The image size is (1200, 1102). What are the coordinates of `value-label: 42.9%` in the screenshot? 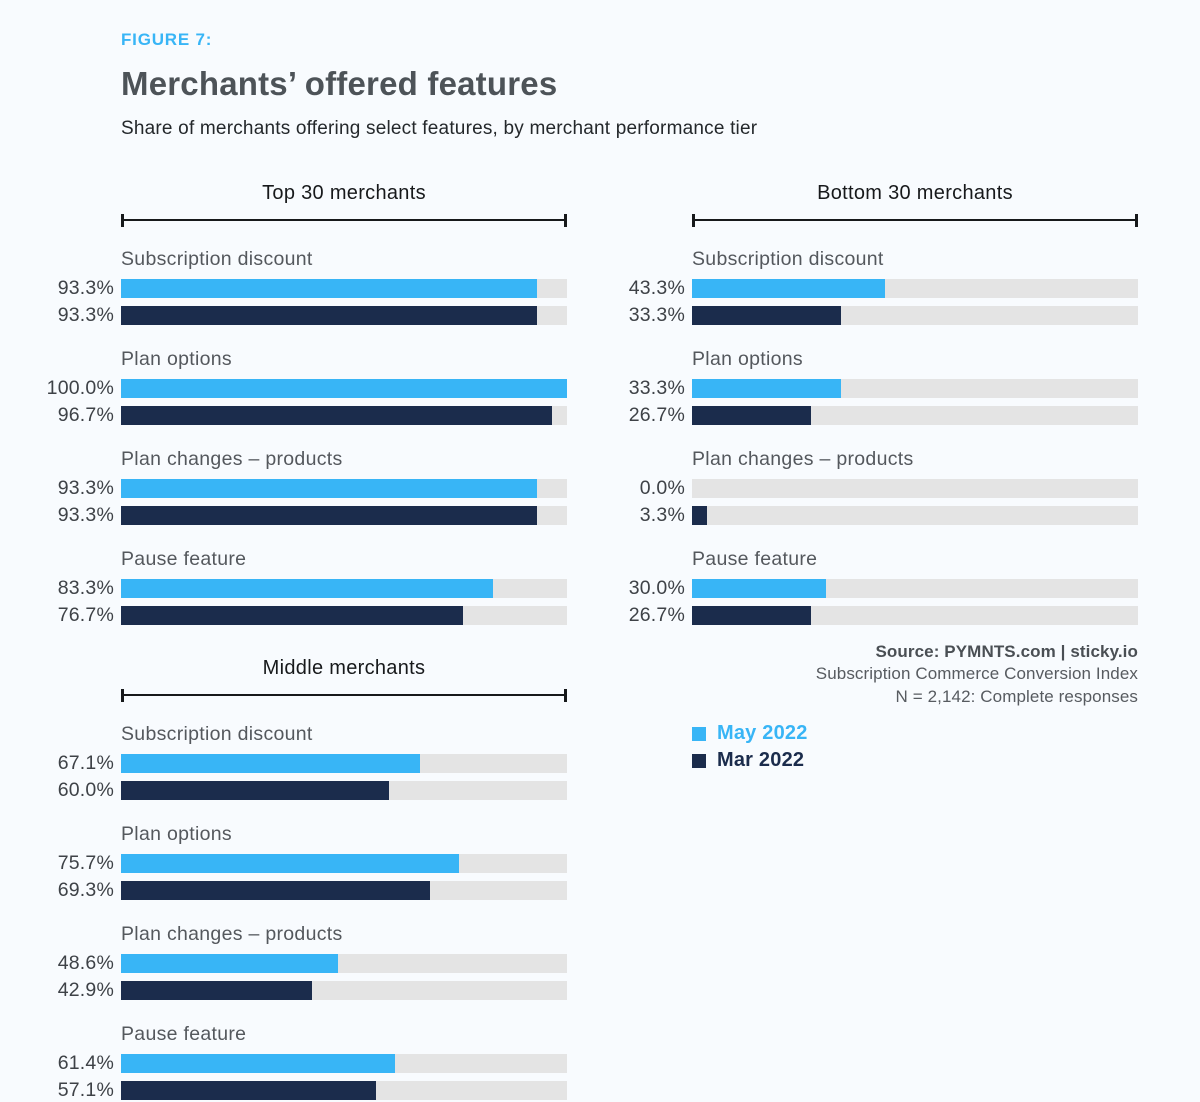 It's located at (85, 990).